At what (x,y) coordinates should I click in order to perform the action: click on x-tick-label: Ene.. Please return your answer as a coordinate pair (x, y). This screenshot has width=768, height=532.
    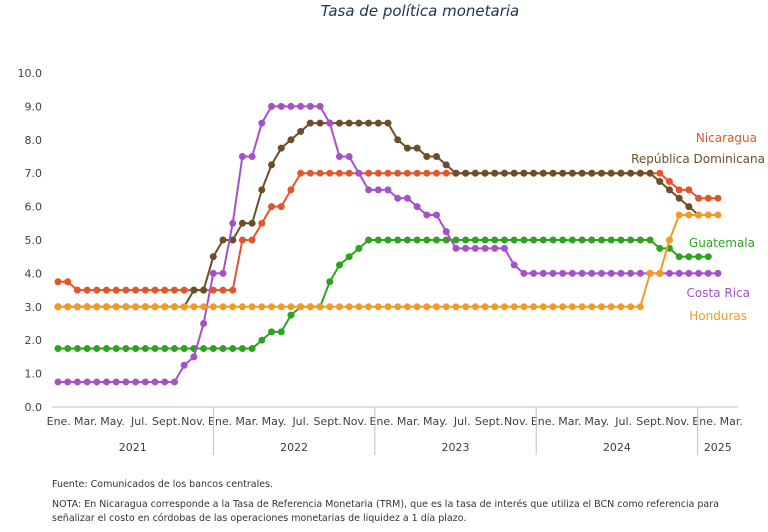
    Looking at the image, I should click on (59, 421).